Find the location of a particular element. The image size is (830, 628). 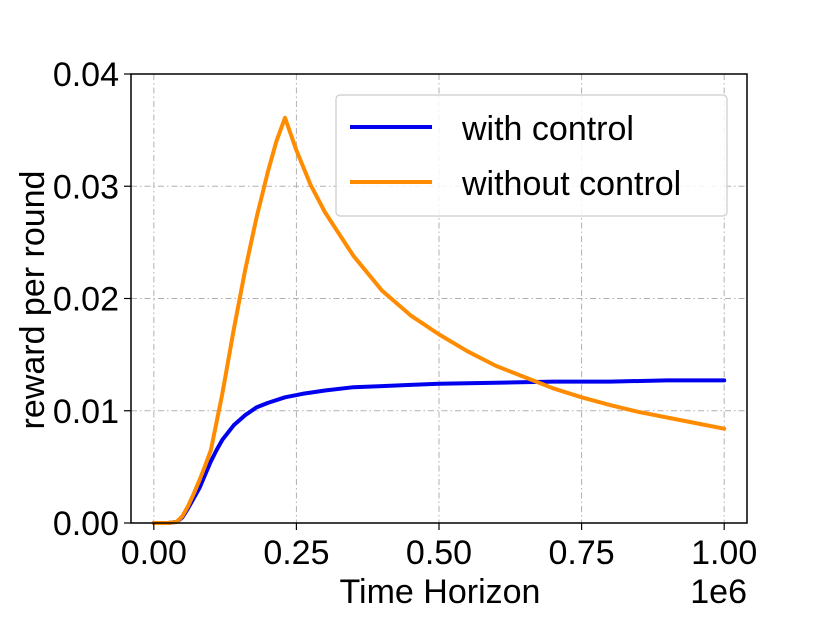

y-tick-label: 0.01 is located at coordinates (86, 412).